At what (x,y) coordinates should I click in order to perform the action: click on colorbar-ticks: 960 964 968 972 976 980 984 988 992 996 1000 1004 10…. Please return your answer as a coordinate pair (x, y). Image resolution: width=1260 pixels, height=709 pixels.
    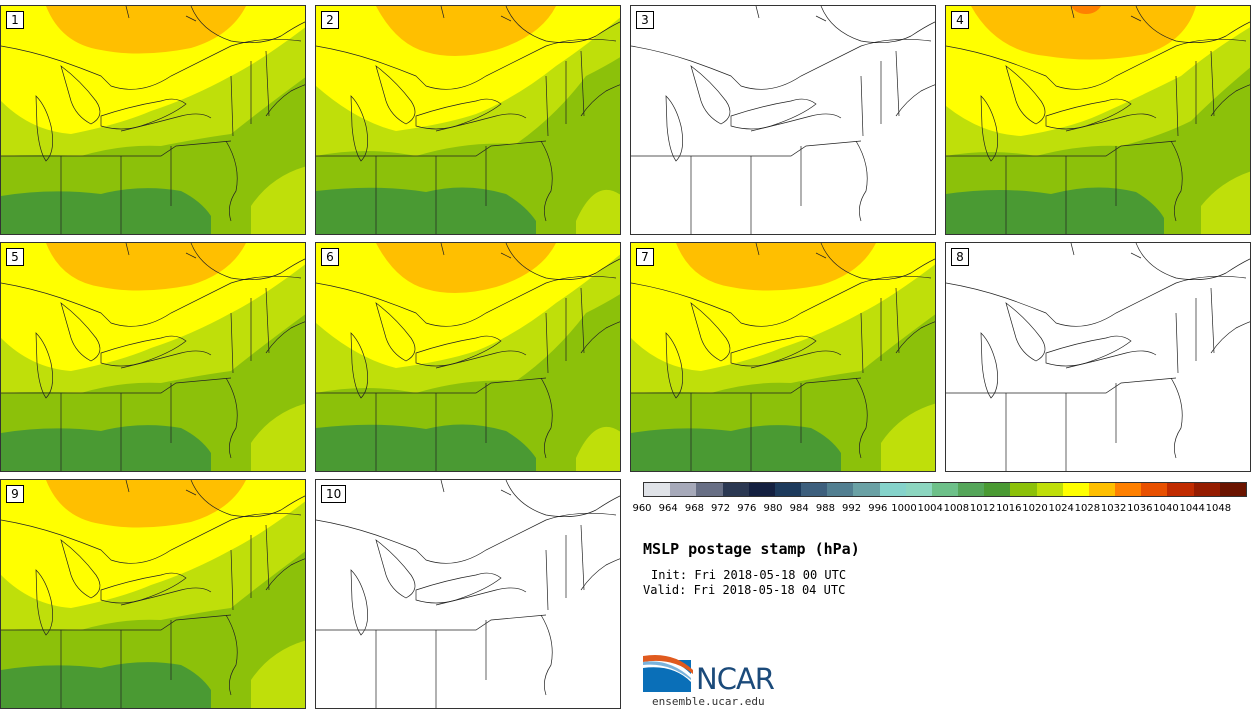
    Looking at the image, I should click on (945, 510).